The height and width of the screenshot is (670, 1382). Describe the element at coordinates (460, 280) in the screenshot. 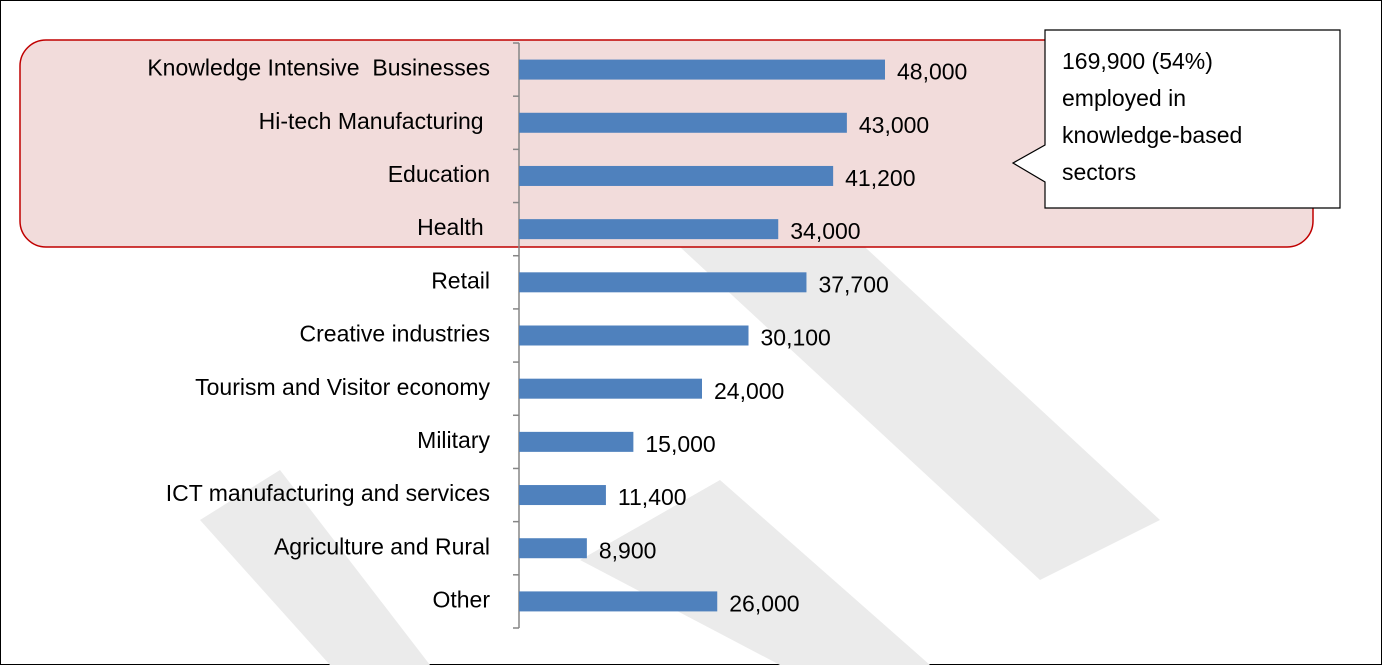

I see `category-label: Retail` at that location.